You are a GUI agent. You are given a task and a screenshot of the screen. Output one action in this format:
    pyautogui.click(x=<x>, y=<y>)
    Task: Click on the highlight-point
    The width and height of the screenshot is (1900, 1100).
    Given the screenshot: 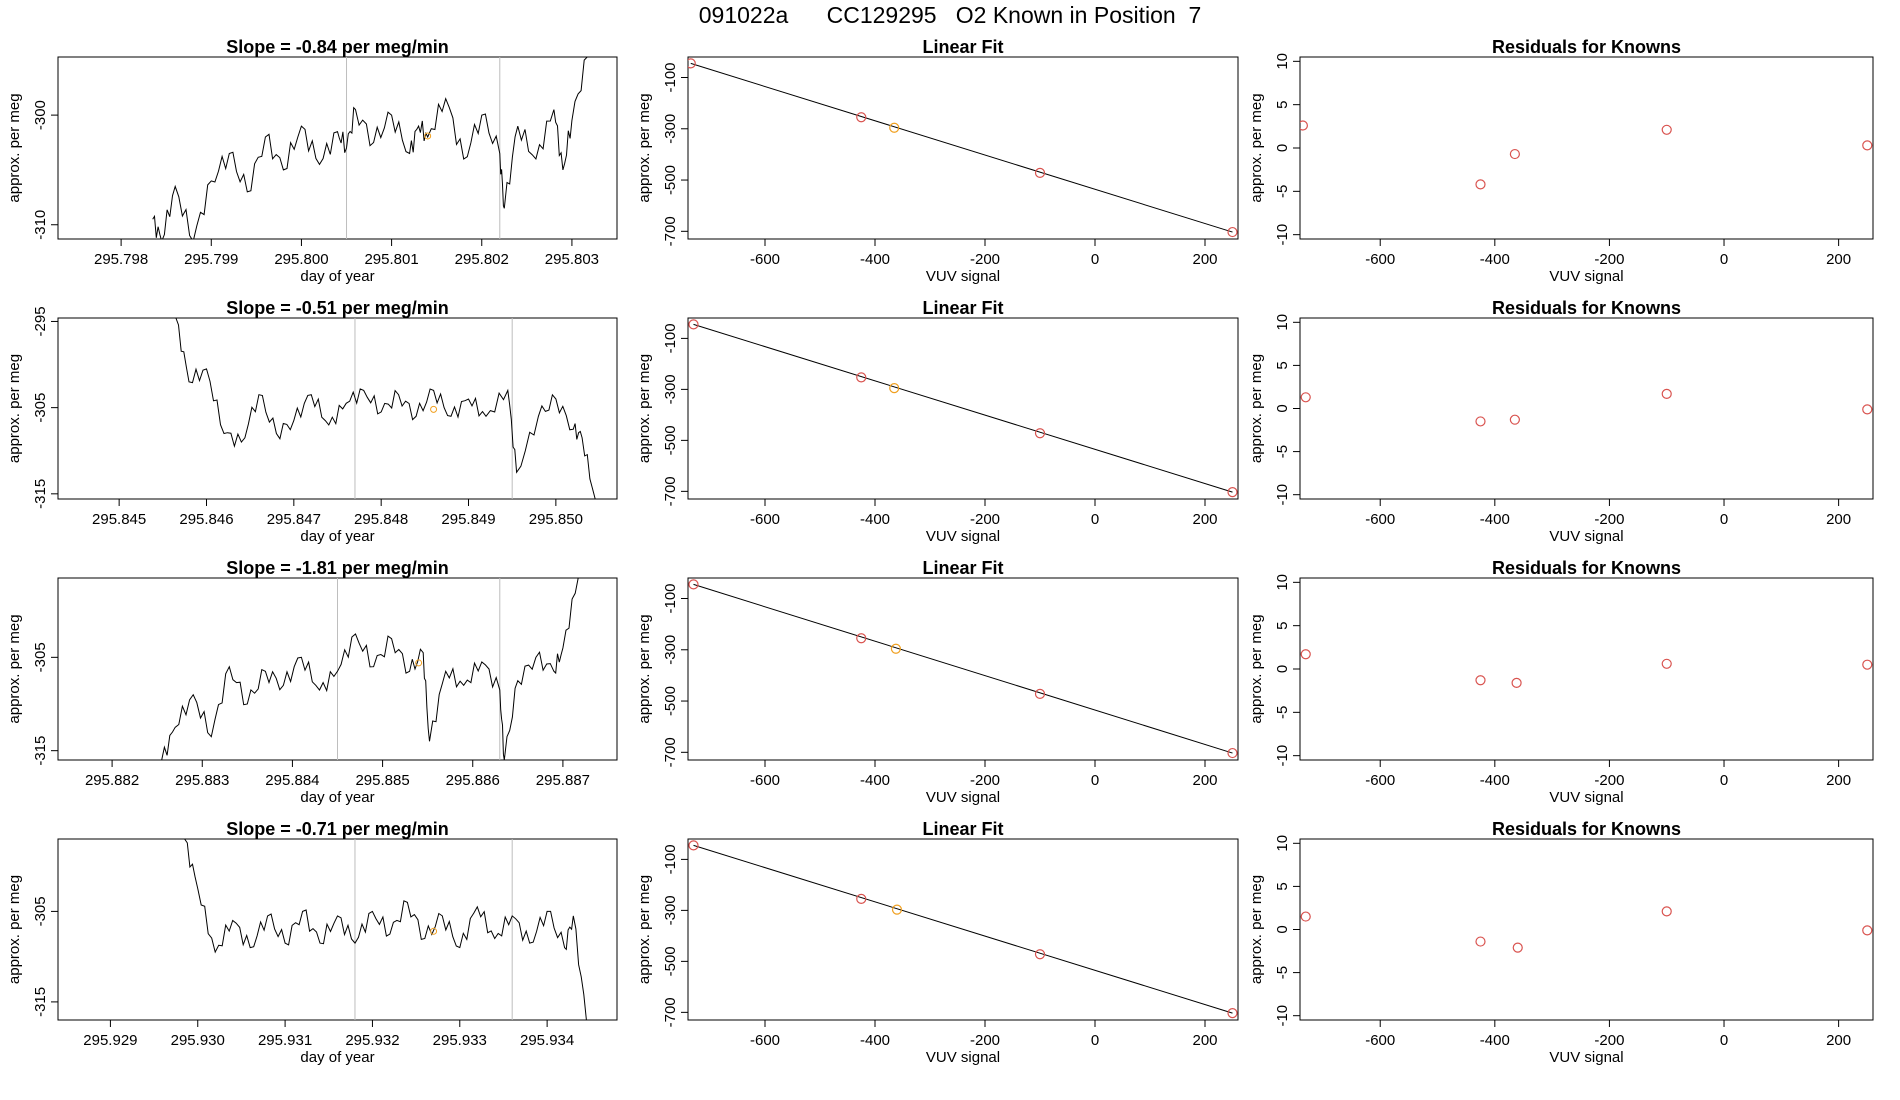 What is the action you would take?
    pyautogui.click(x=434, y=409)
    